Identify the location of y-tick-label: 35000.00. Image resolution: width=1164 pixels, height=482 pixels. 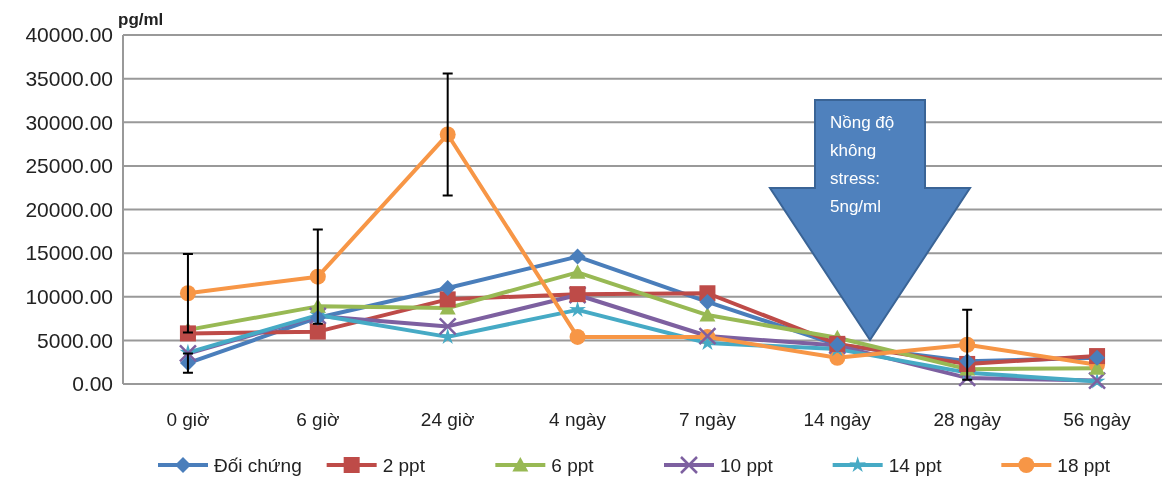
(69, 78).